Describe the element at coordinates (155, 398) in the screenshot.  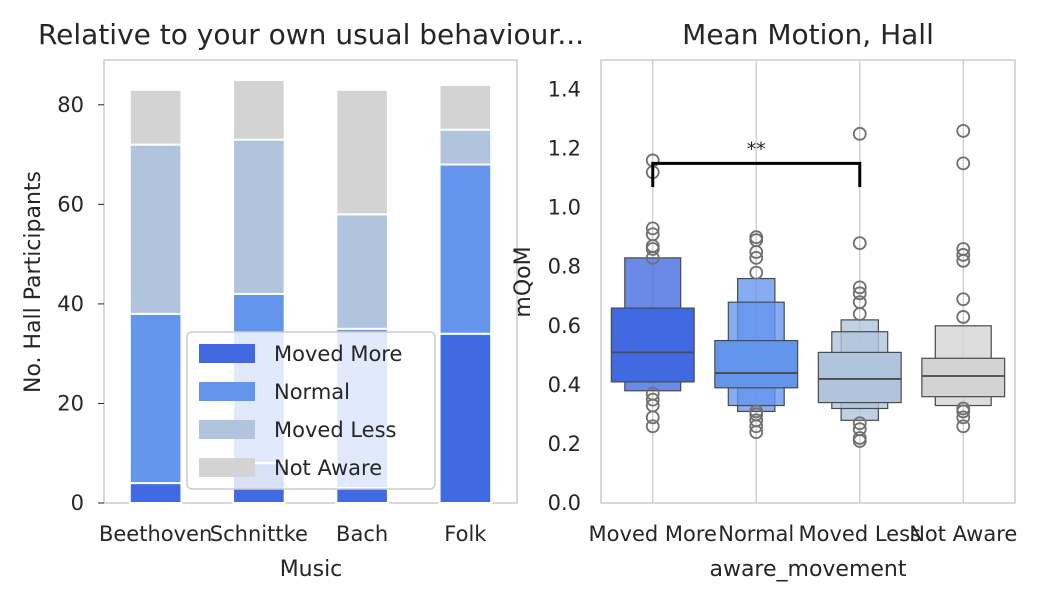
I see `bar-beethoven-normal` at that location.